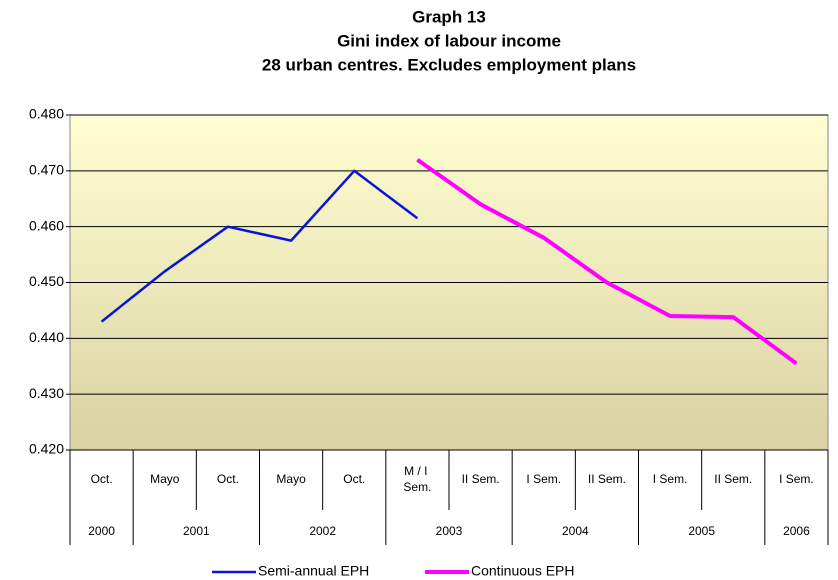  I want to click on y-tick-label: 0.420, so click(46, 449).